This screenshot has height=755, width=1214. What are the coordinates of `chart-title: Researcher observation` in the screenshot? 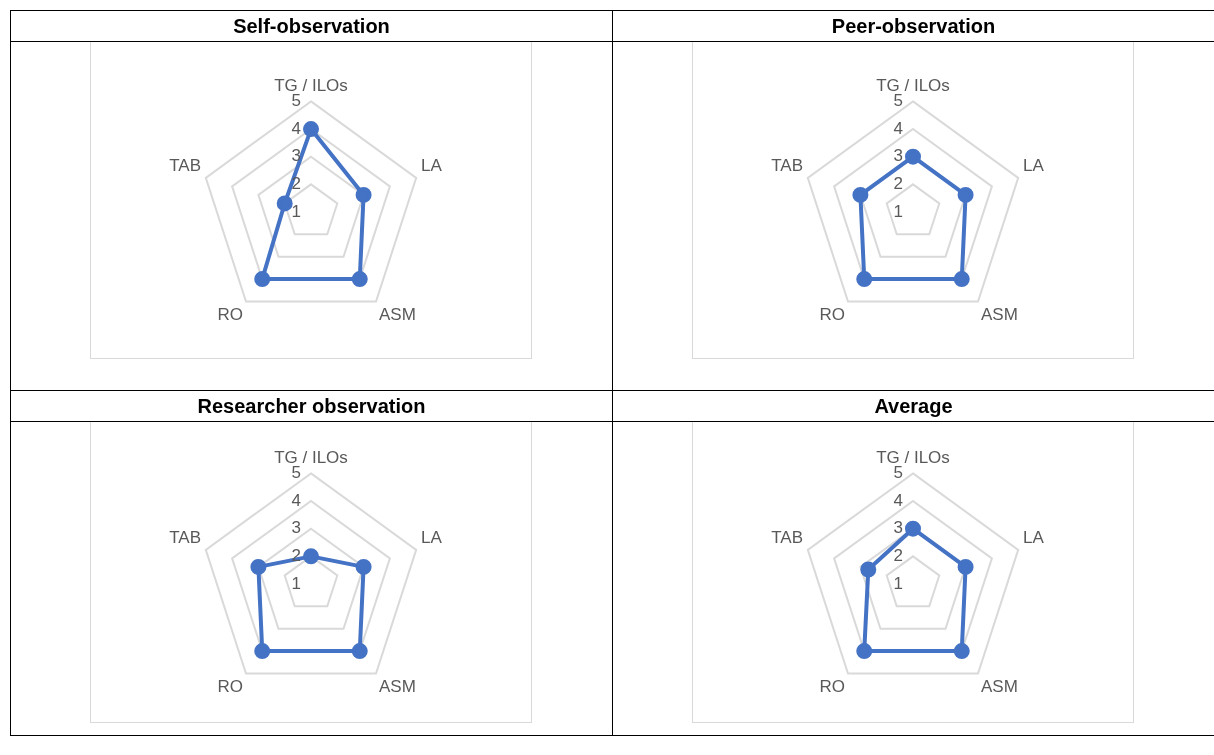 It's located at (311, 406).